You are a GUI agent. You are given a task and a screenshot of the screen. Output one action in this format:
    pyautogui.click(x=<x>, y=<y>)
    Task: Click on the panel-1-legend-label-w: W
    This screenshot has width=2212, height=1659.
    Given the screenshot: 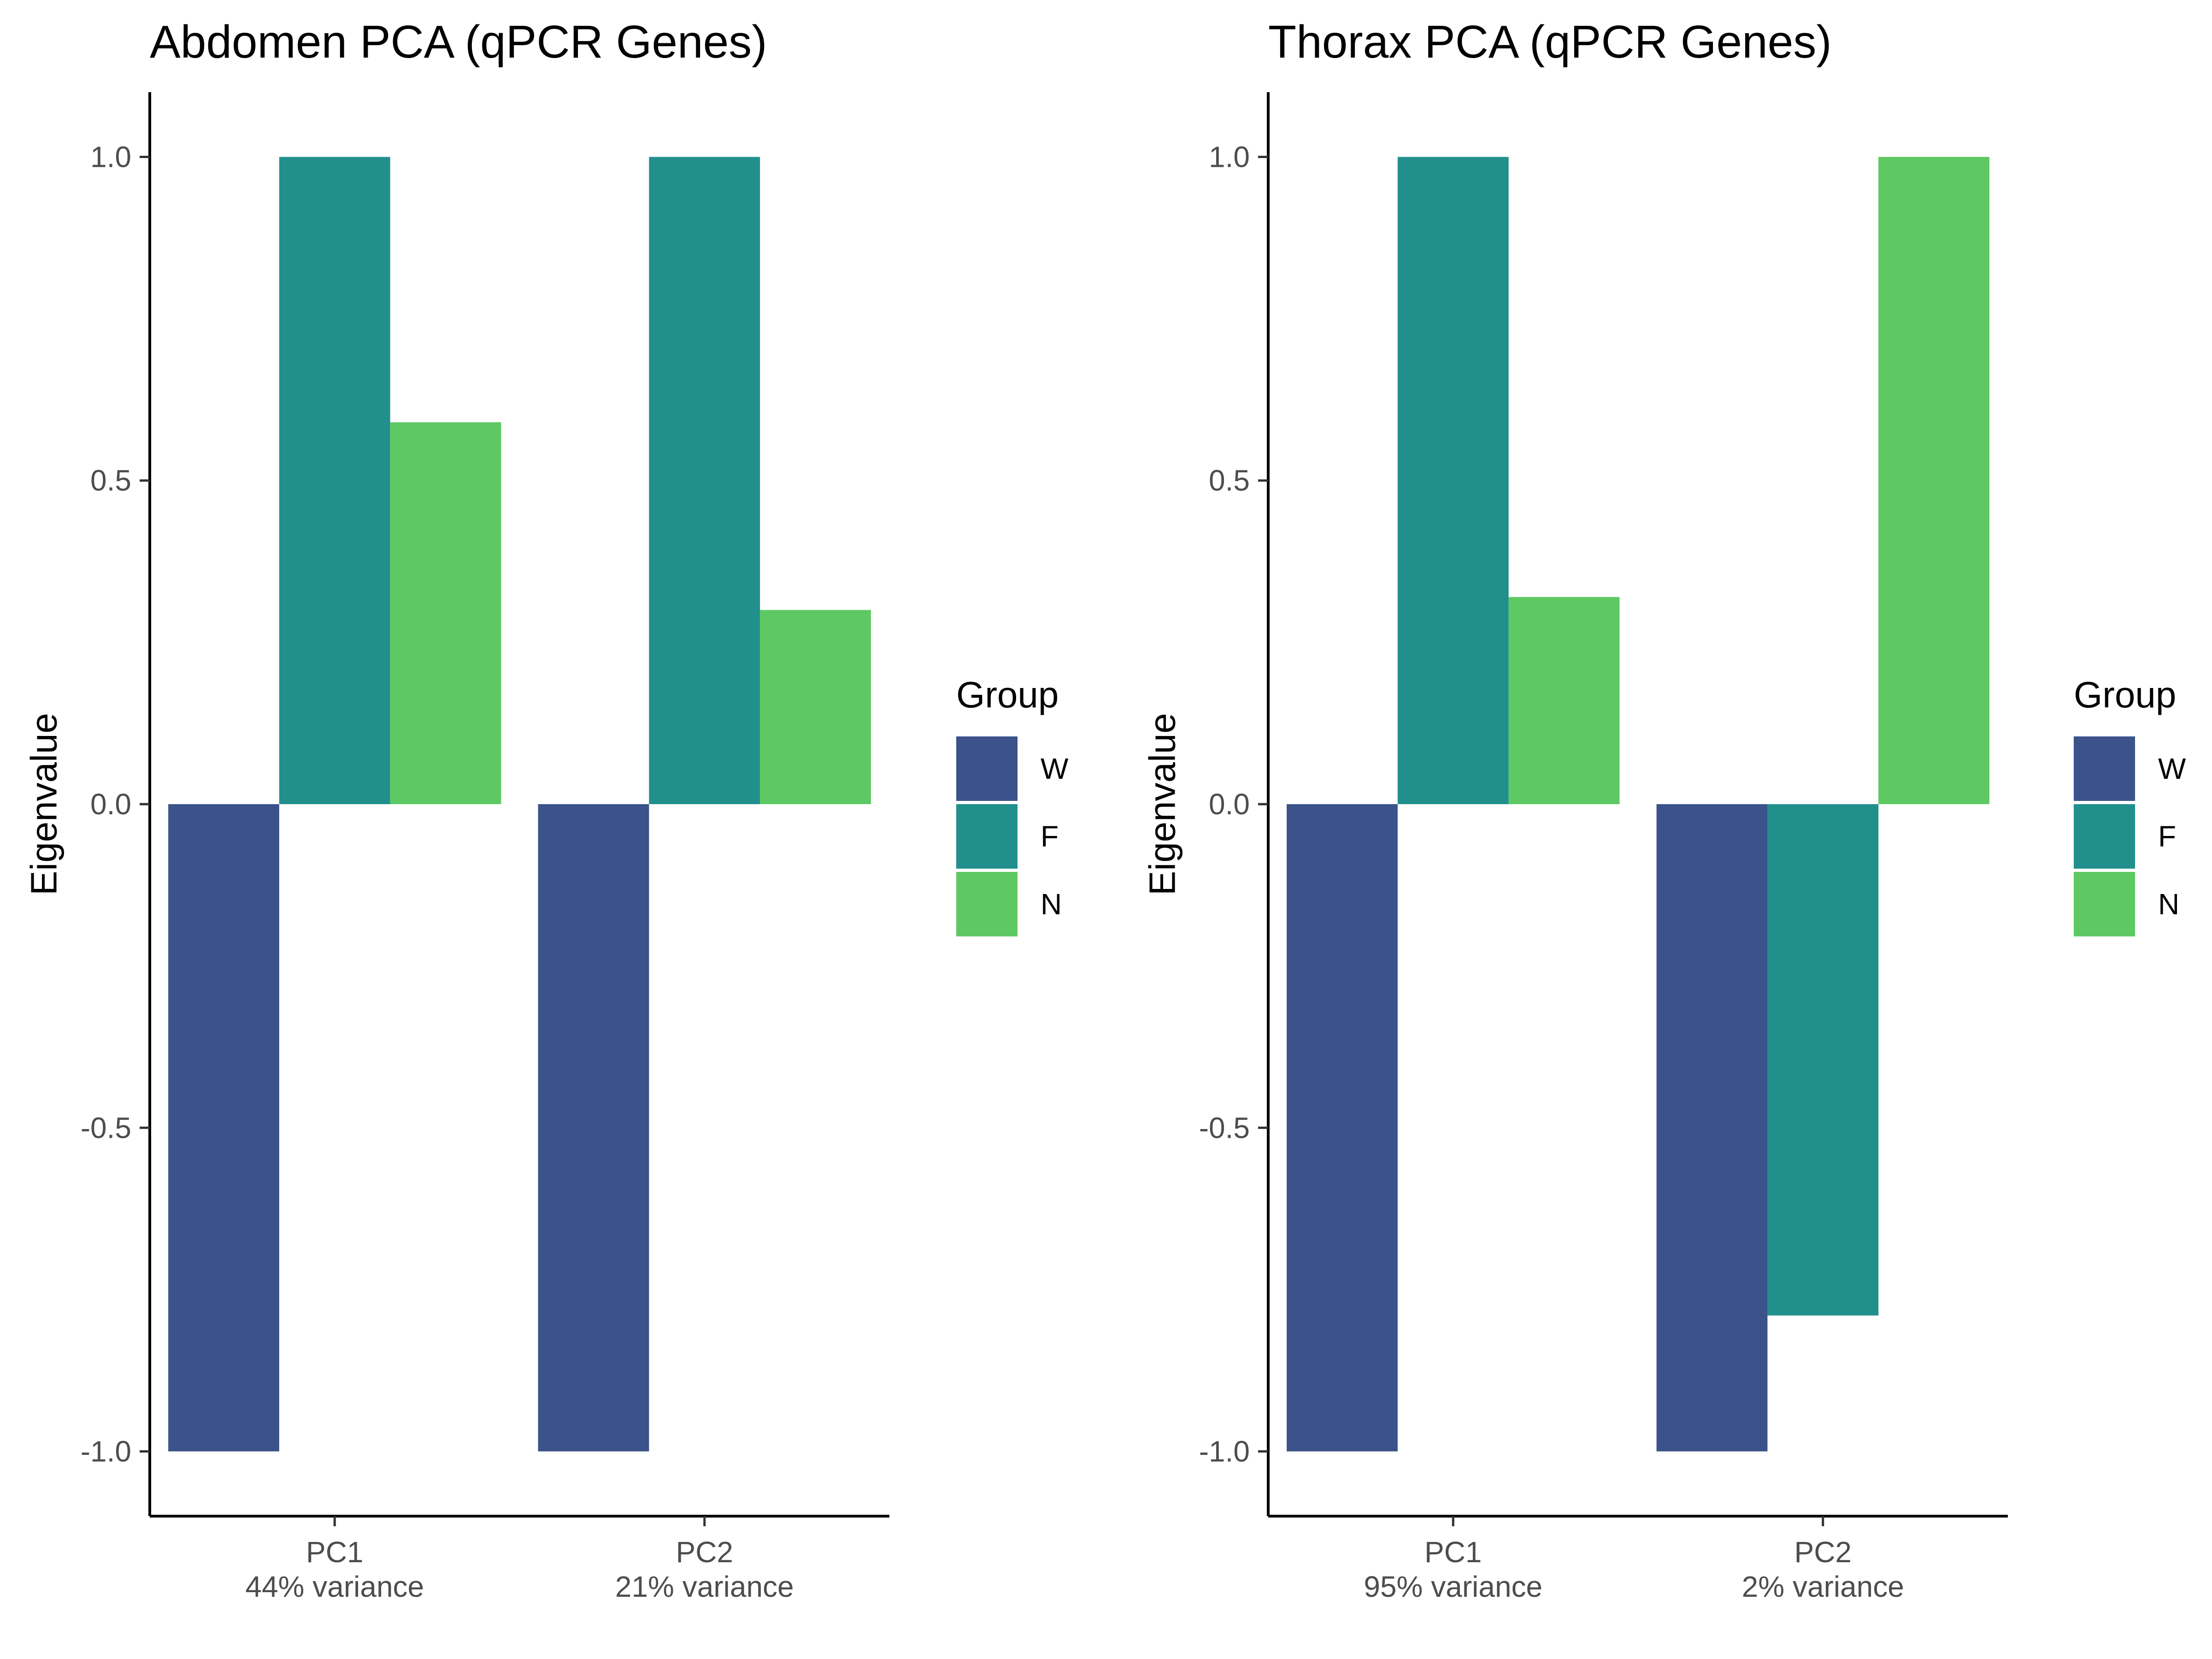 What is the action you would take?
    pyautogui.click(x=1055, y=768)
    